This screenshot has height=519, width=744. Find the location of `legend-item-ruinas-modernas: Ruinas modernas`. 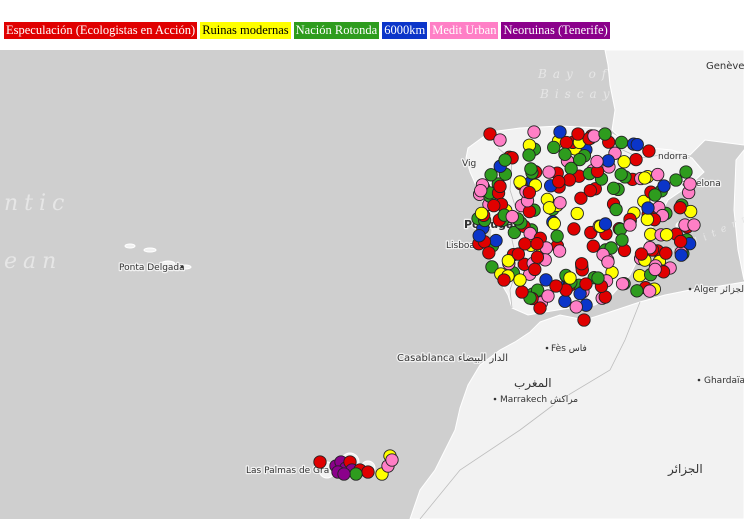

legend-item-ruinas-modernas: Ruinas modernas is located at coordinates (245, 30).